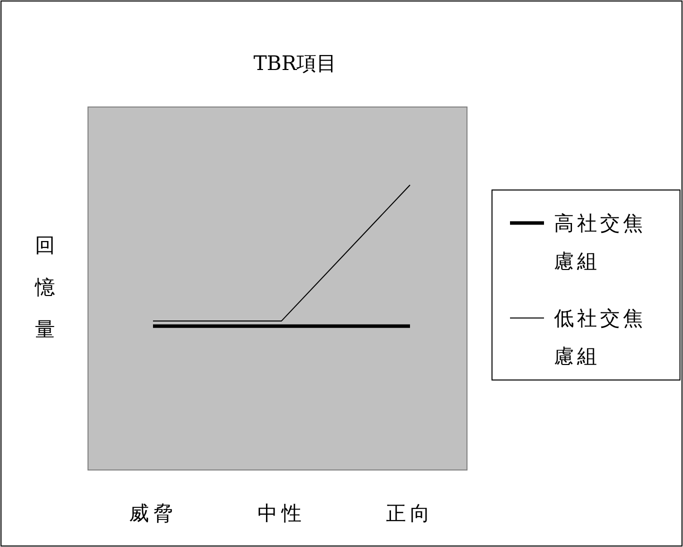 Image resolution: width=683 pixels, height=547 pixels. Describe the element at coordinates (295, 63) in the screenshot. I see `chart-title: TBR項目` at that location.